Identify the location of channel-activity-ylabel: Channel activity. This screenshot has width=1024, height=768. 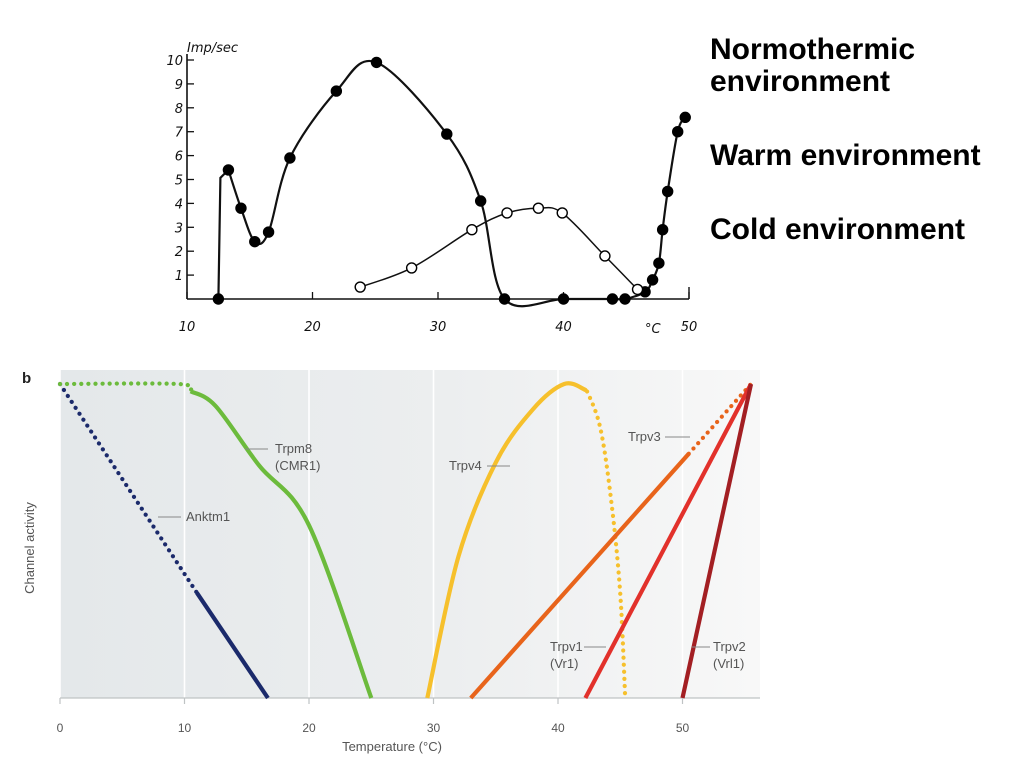
(29, 548).